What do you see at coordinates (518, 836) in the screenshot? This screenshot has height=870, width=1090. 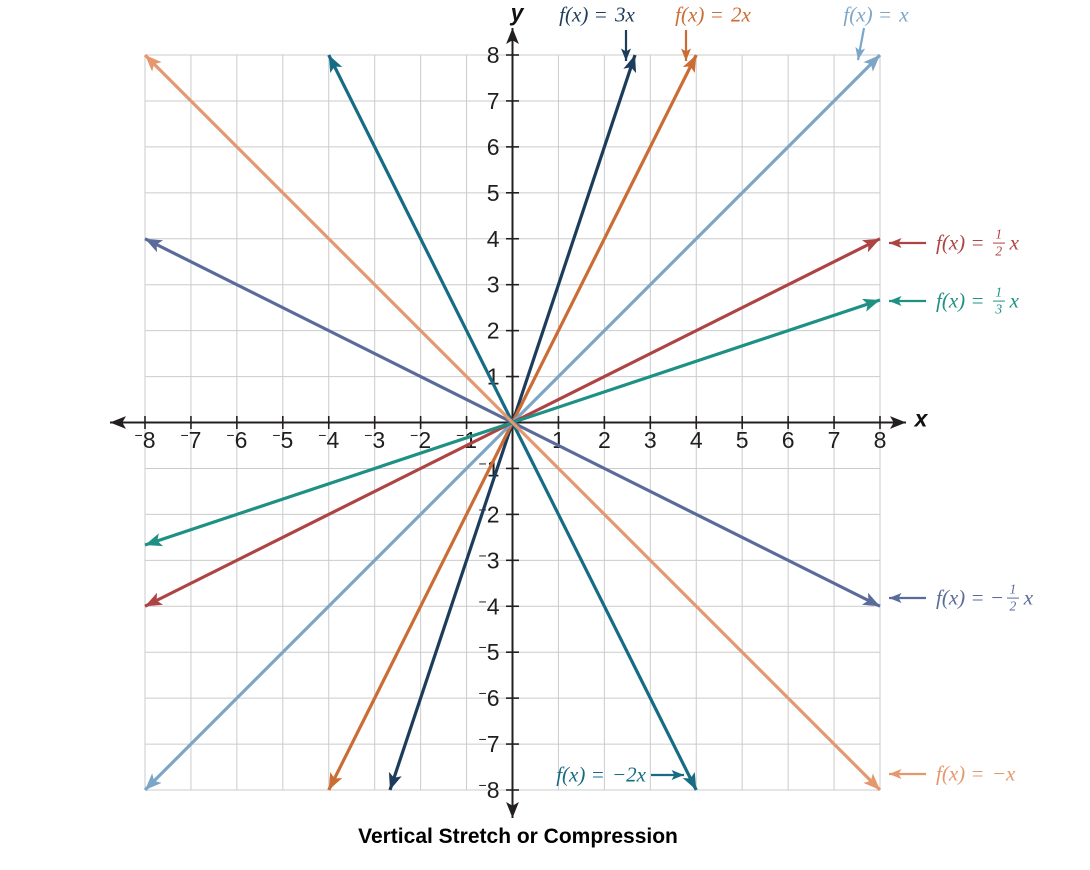 I see `figure-title: Vertical Stretch or Compression` at bounding box center [518, 836].